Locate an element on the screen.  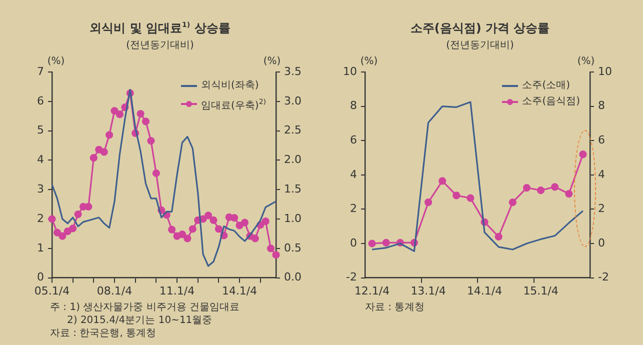
y2-tick-label: 1.5 is located at coordinates (293, 189).